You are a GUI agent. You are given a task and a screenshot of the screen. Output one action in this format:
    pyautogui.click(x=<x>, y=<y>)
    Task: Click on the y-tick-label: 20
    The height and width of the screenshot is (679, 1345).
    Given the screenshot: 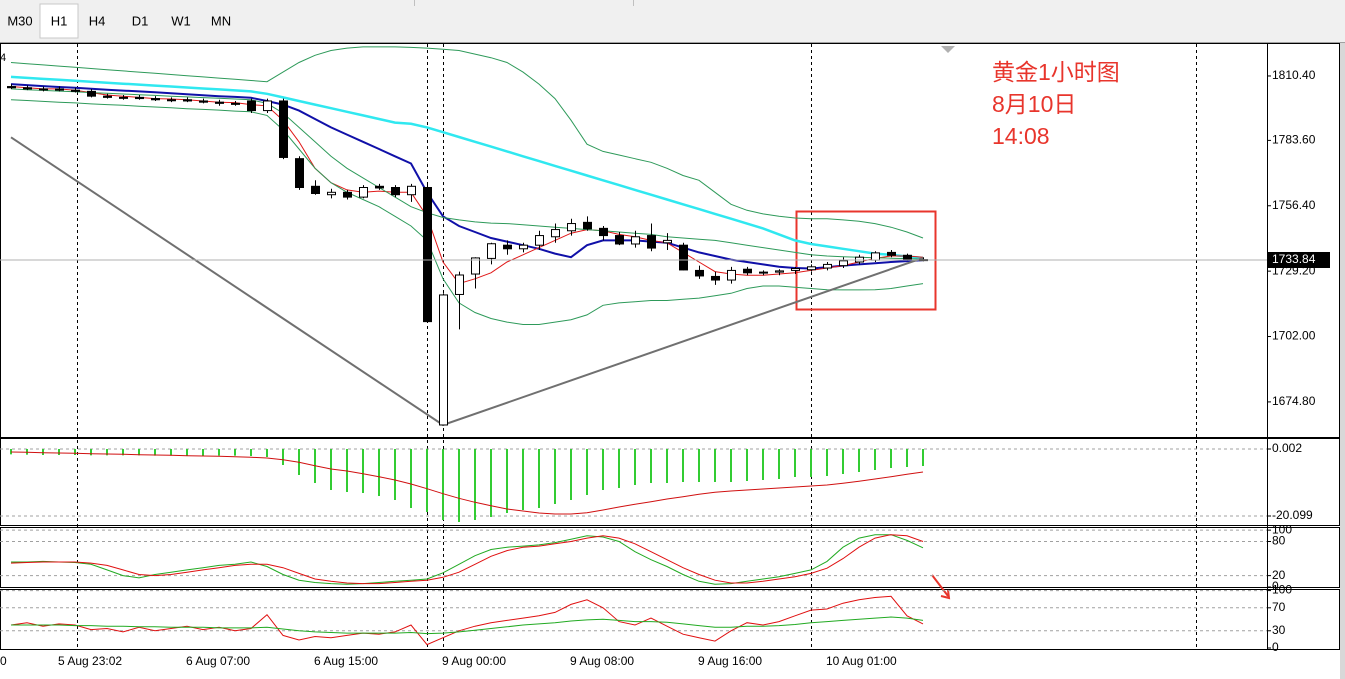 What is the action you would take?
    pyautogui.click(x=1279, y=575)
    